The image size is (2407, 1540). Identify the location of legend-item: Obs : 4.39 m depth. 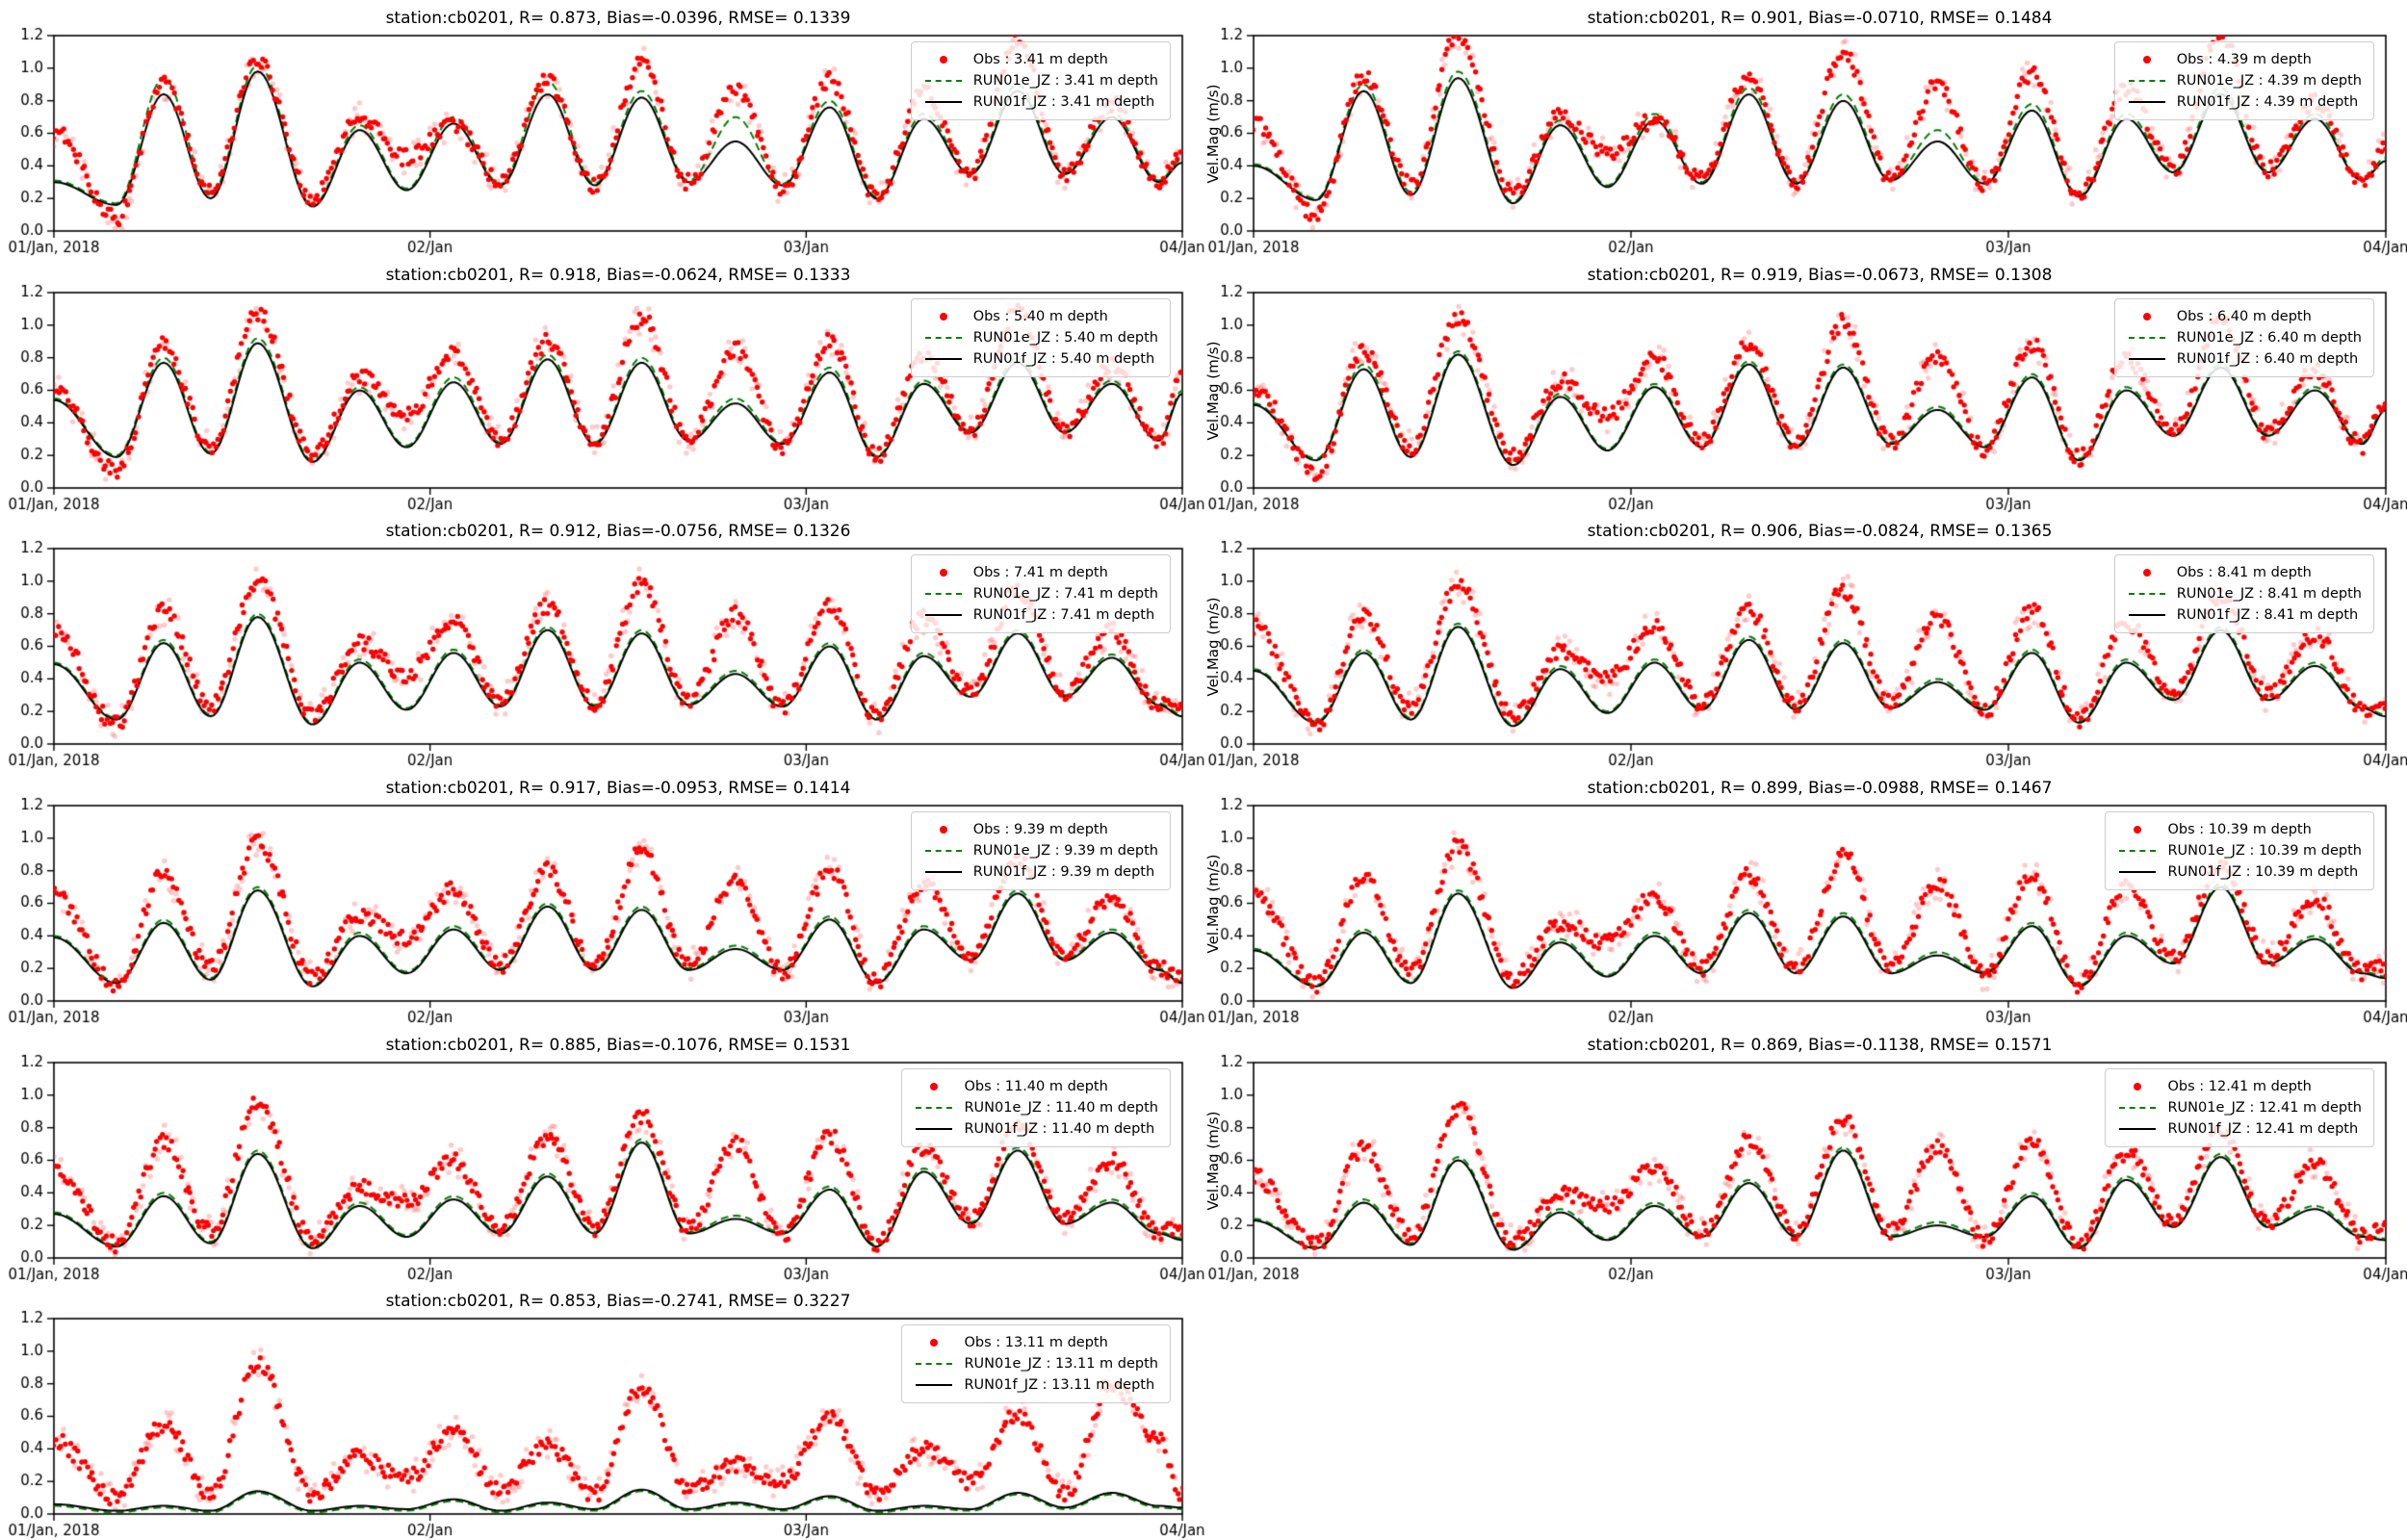
(2243, 59).